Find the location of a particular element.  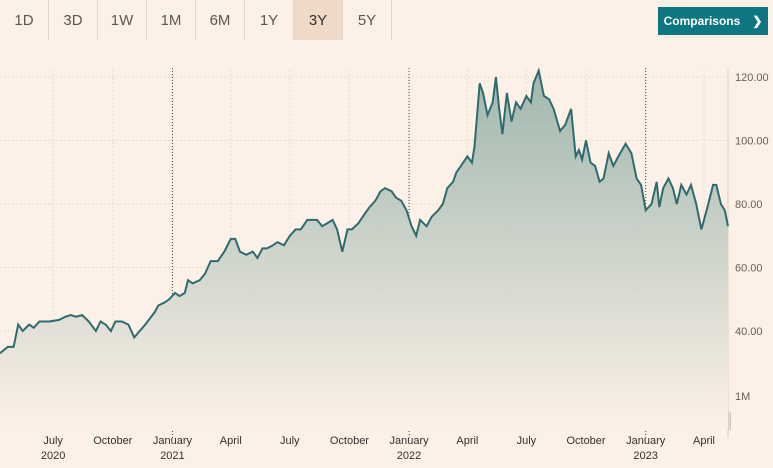

comparisons-button: Comparisons ❯ is located at coordinates (713, 21).